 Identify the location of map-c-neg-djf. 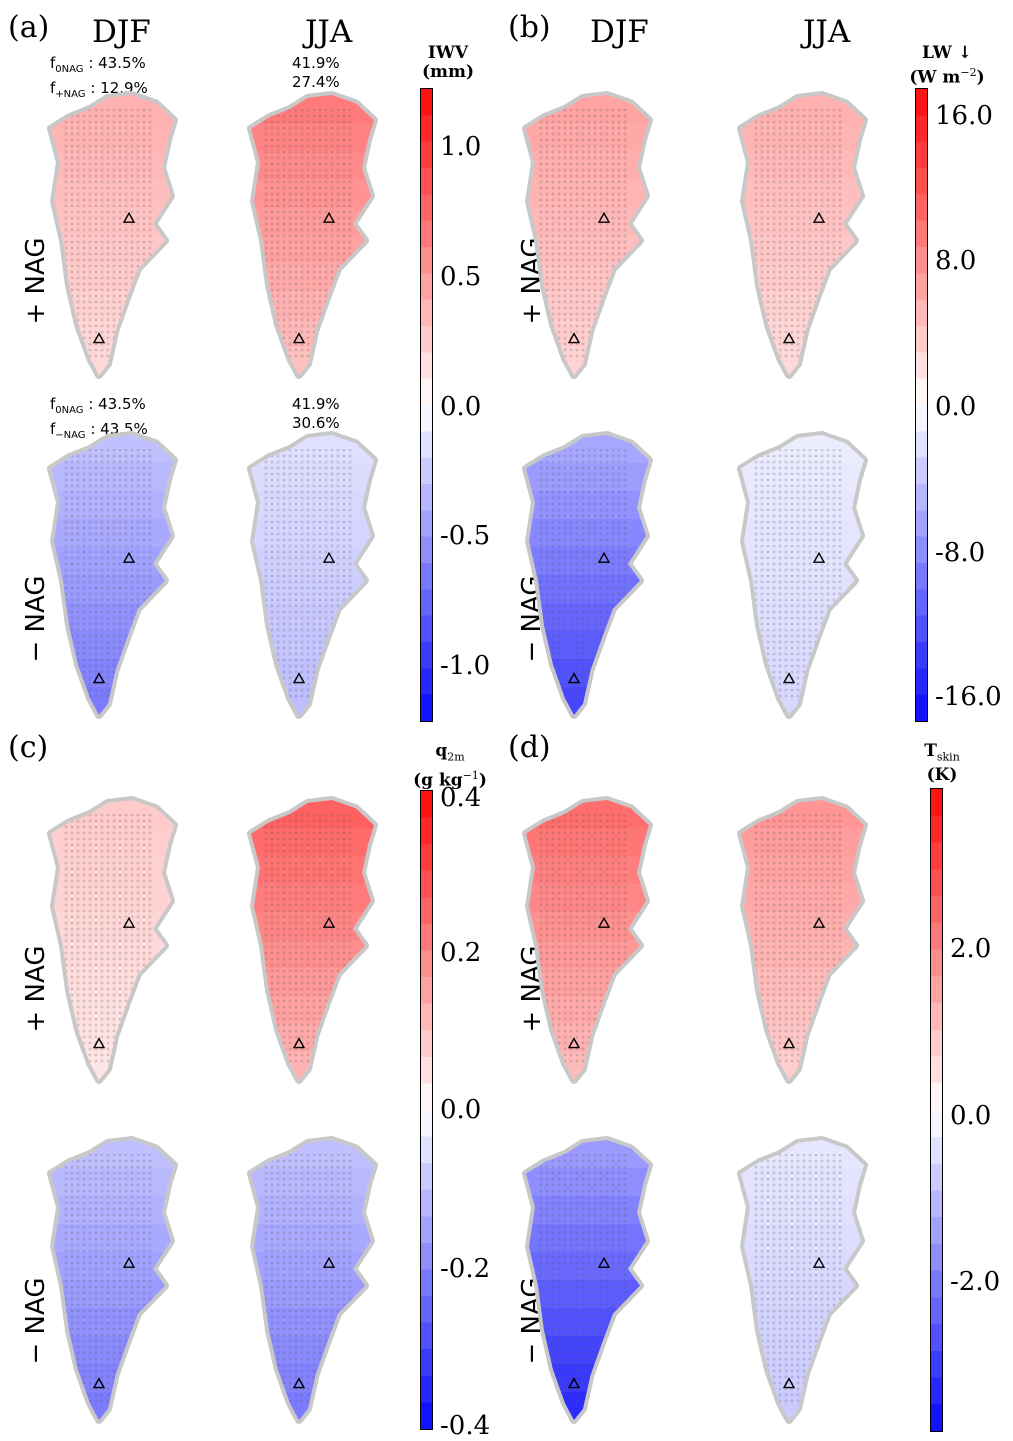
(112, 1280).